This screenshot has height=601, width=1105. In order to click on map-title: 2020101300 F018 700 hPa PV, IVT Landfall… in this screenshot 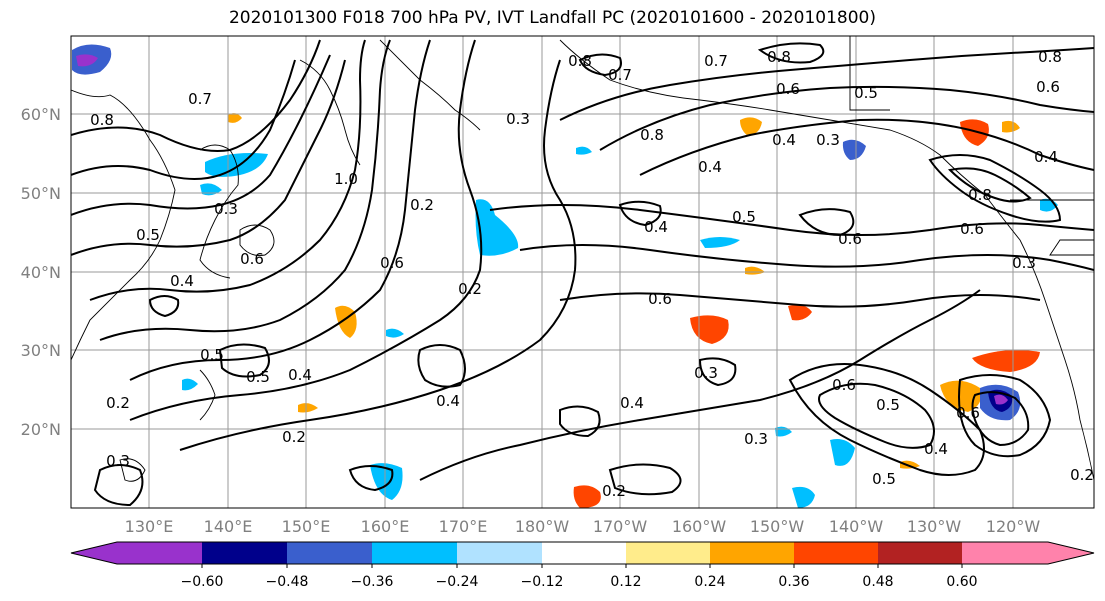, I will do `click(552, 18)`.